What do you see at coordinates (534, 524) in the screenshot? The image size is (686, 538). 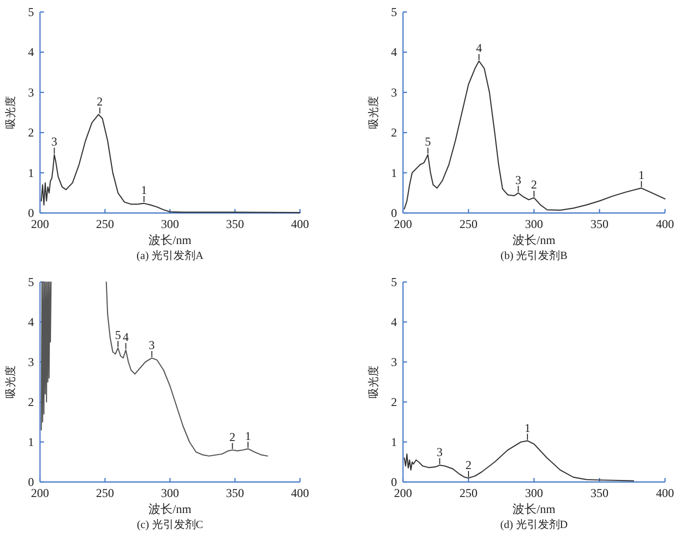 I see `text: (d) 光引发剂D` at bounding box center [534, 524].